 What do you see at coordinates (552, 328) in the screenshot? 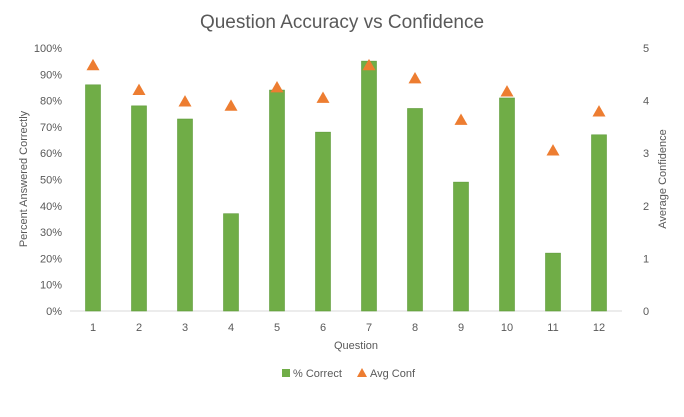
I see `x-tick-label: 11` at bounding box center [552, 328].